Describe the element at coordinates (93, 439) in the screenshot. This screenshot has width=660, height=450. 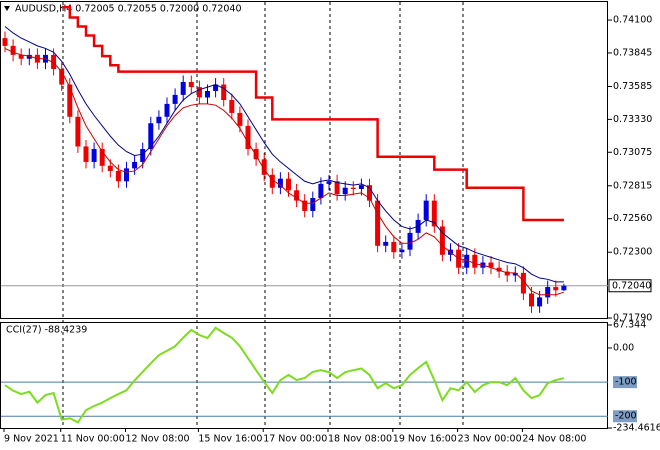
I see `x-tick-label: 11 Nov 00:00` at that location.